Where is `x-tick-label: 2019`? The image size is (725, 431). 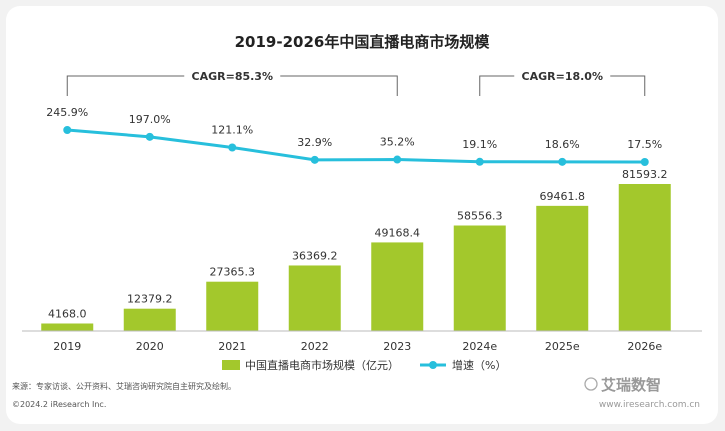 x-tick-label: 2019 is located at coordinates (67, 346).